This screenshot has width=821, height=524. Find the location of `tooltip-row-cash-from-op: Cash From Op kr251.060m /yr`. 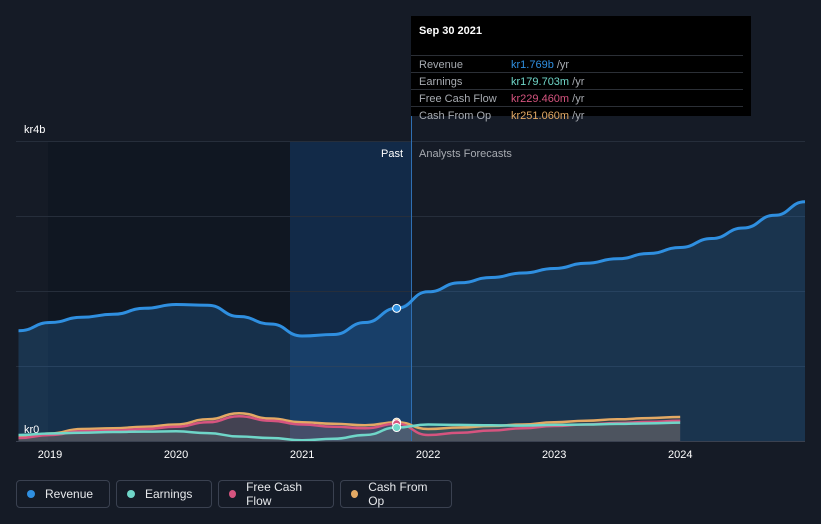

tooltip-row-cash-from-op: Cash From Op kr251.060m /yr is located at coordinates (577, 115).